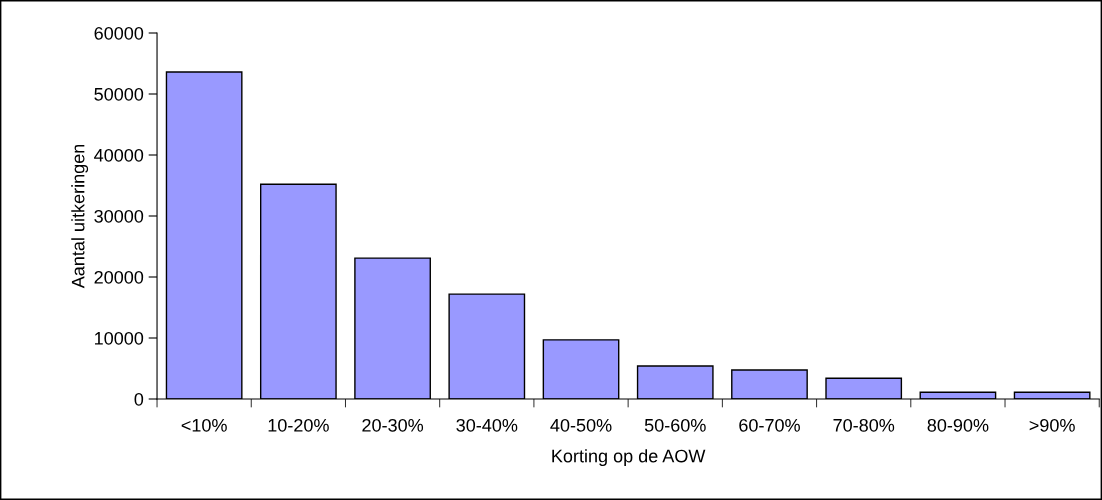 The height and width of the screenshot is (500, 1102). Describe the element at coordinates (629, 457) in the screenshot. I see `x-axis-title: Korting op de AOW` at that location.